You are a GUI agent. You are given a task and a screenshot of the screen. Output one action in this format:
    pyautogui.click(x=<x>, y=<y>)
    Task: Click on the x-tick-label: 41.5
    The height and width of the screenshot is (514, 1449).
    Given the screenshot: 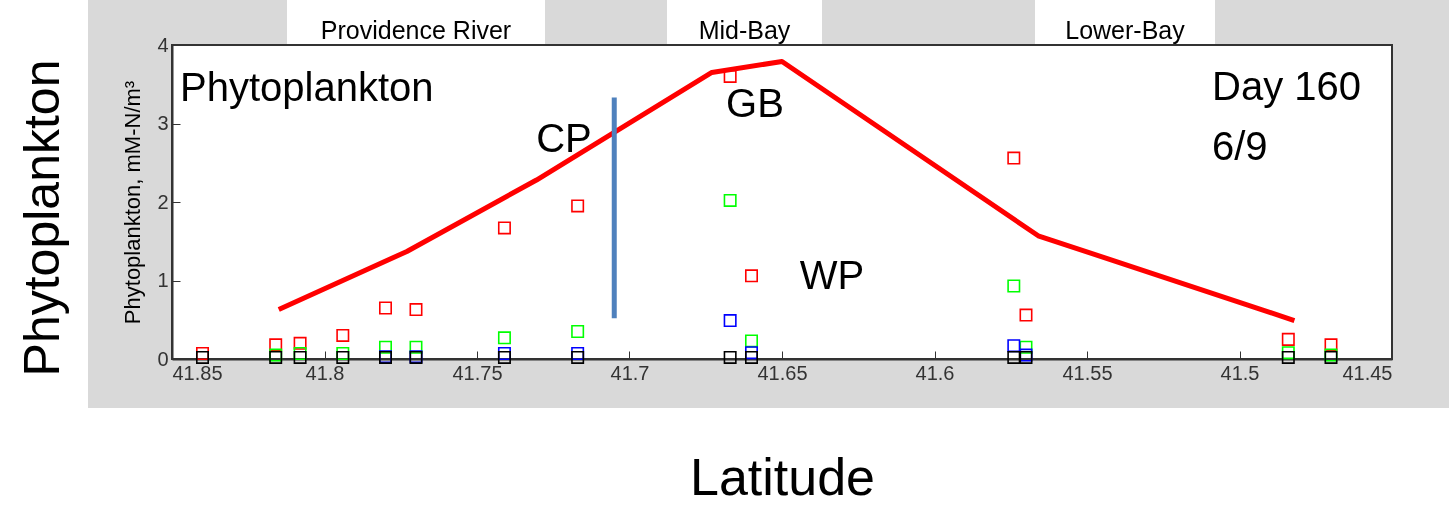 What is the action you would take?
    pyautogui.click(x=1240, y=372)
    